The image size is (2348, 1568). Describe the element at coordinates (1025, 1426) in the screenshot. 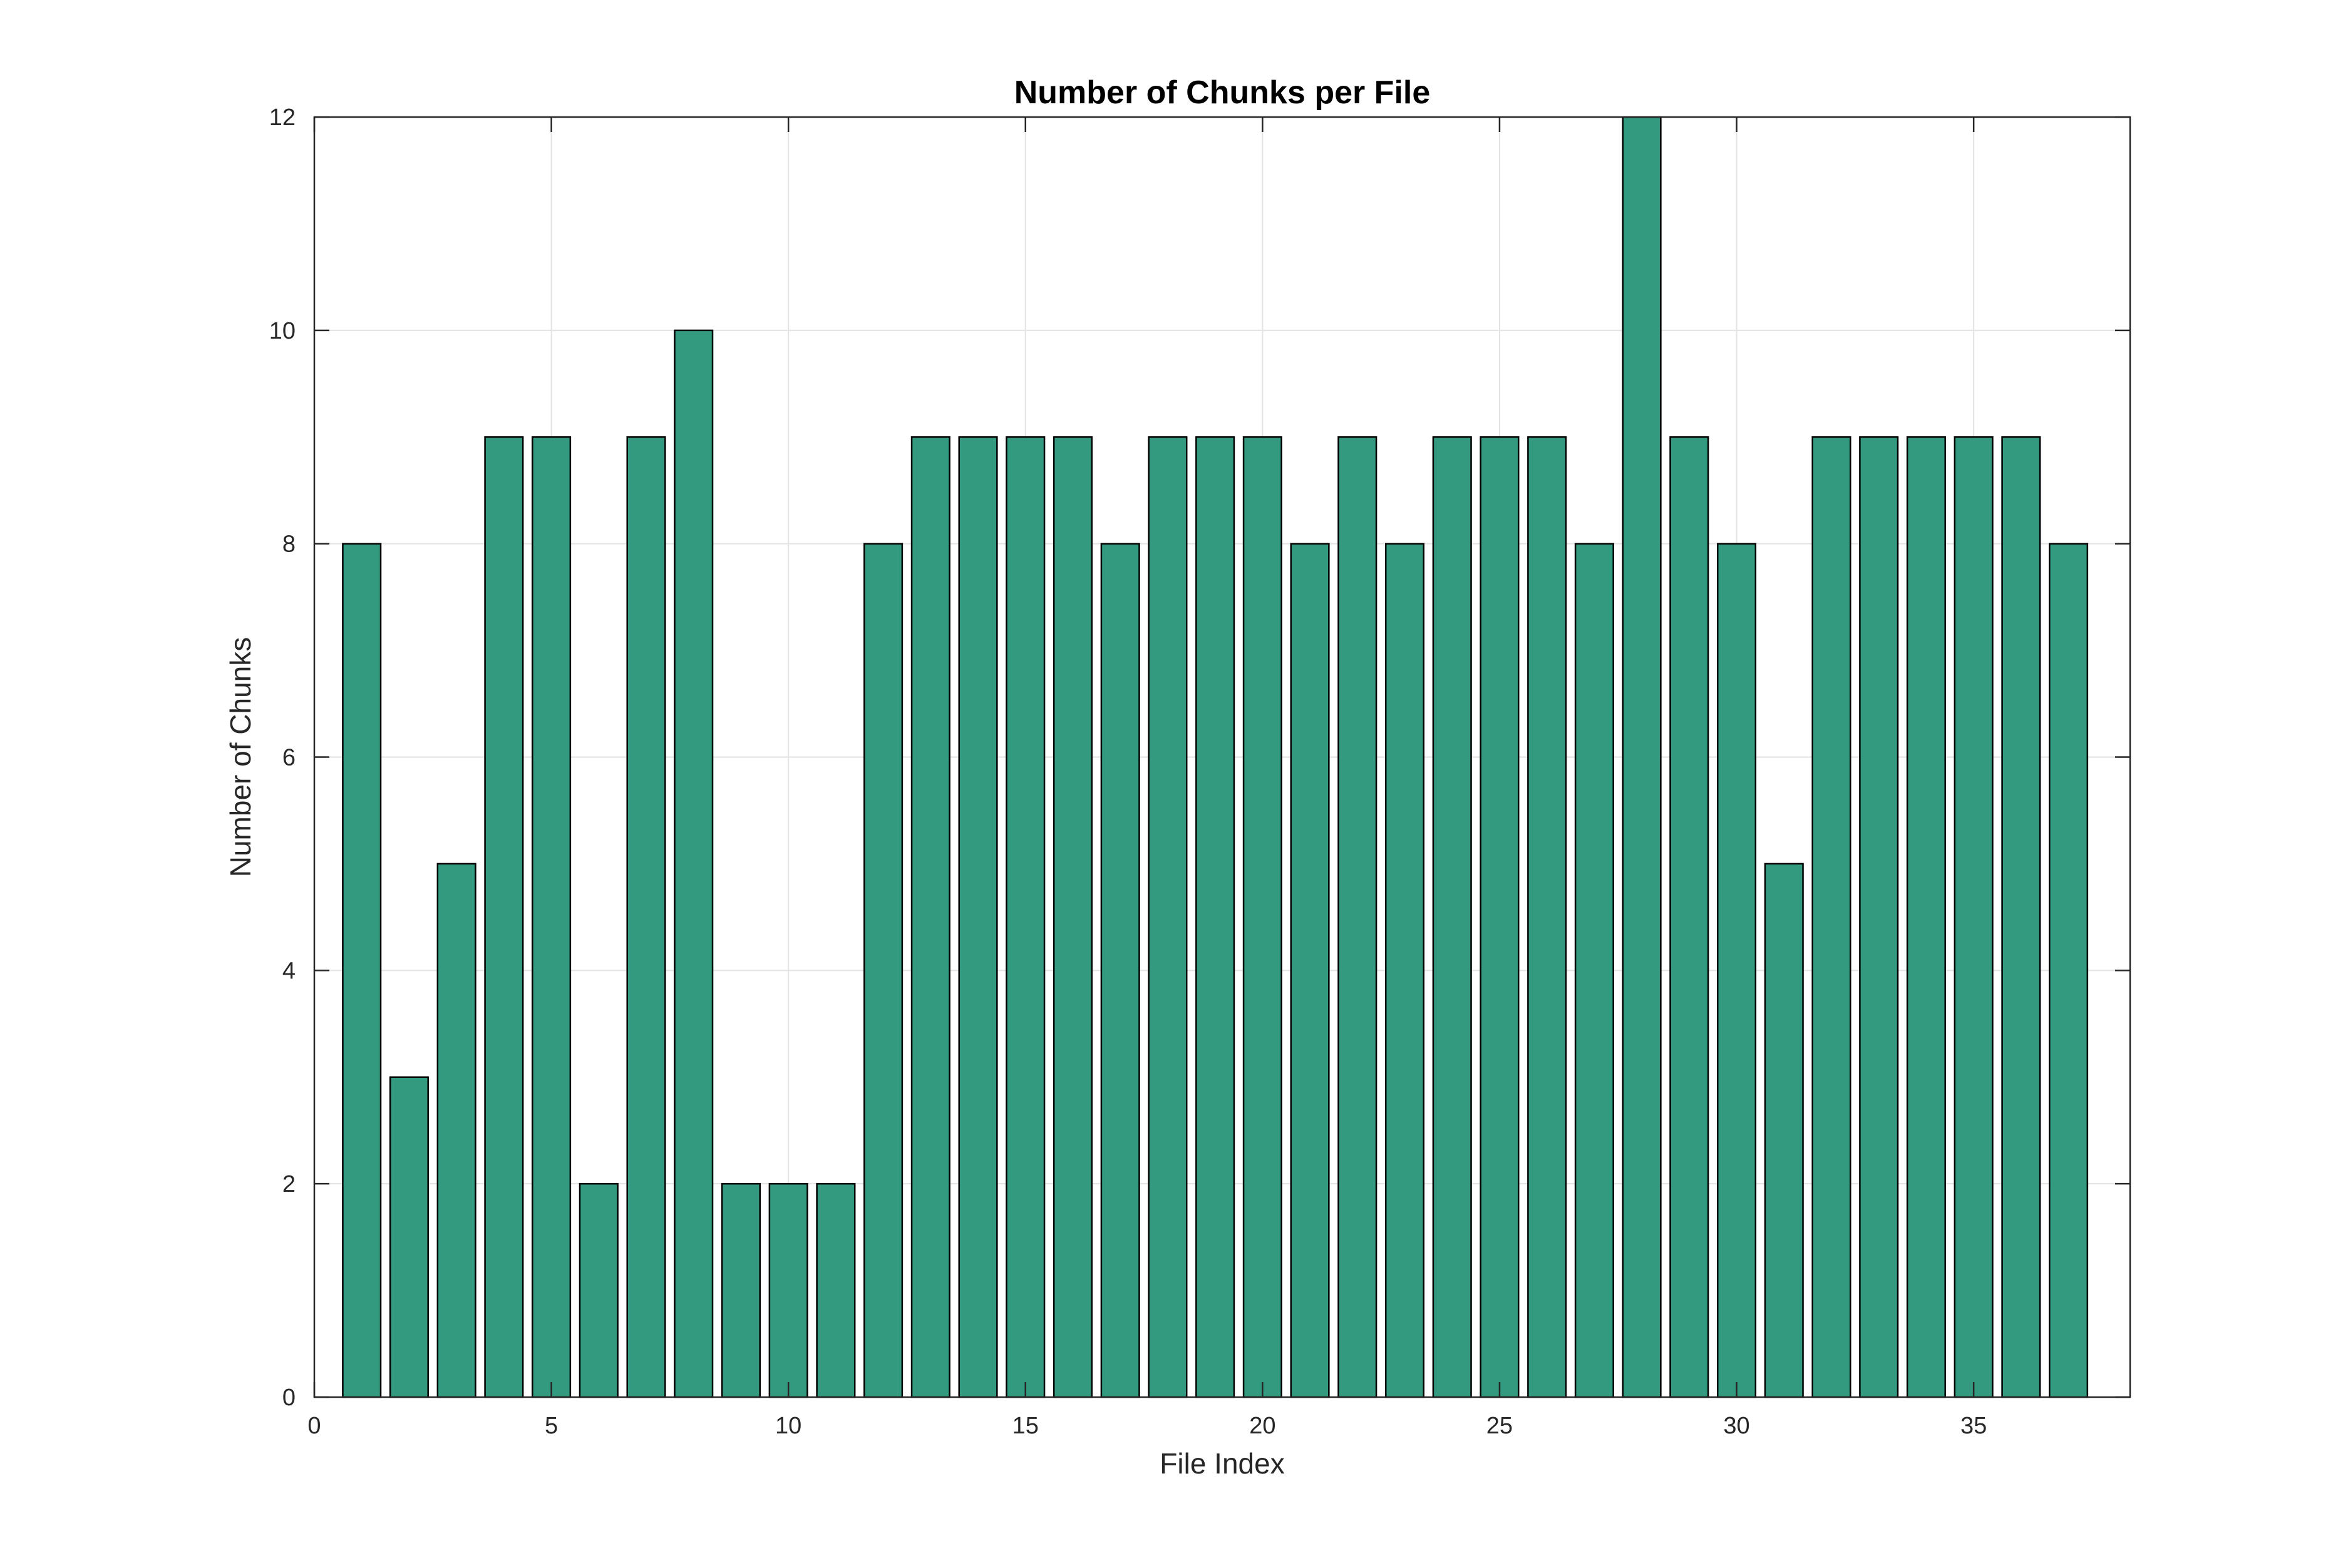

I see `x-tick-label: 15` at that location.